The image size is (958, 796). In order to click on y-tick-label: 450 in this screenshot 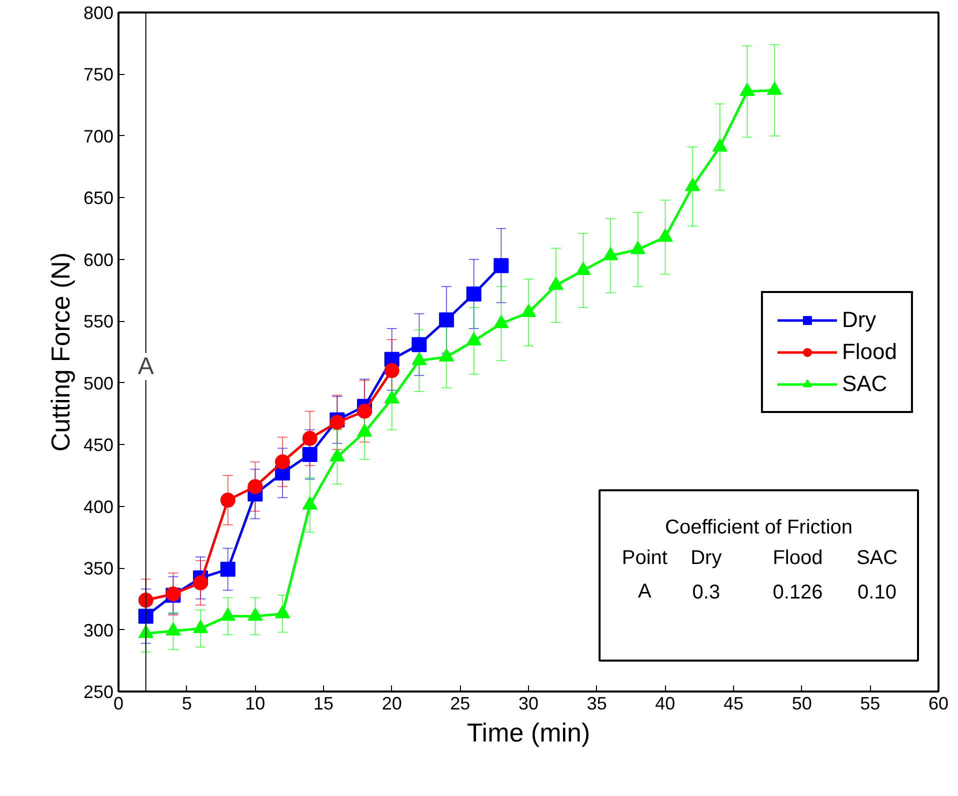, I will do `click(98, 445)`.